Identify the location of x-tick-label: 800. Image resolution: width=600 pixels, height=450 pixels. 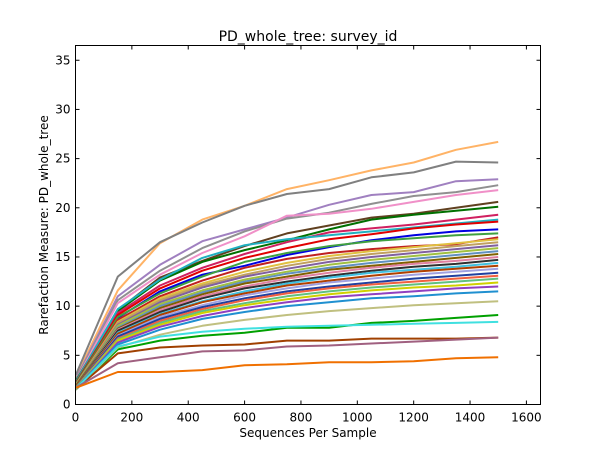
(301, 418).